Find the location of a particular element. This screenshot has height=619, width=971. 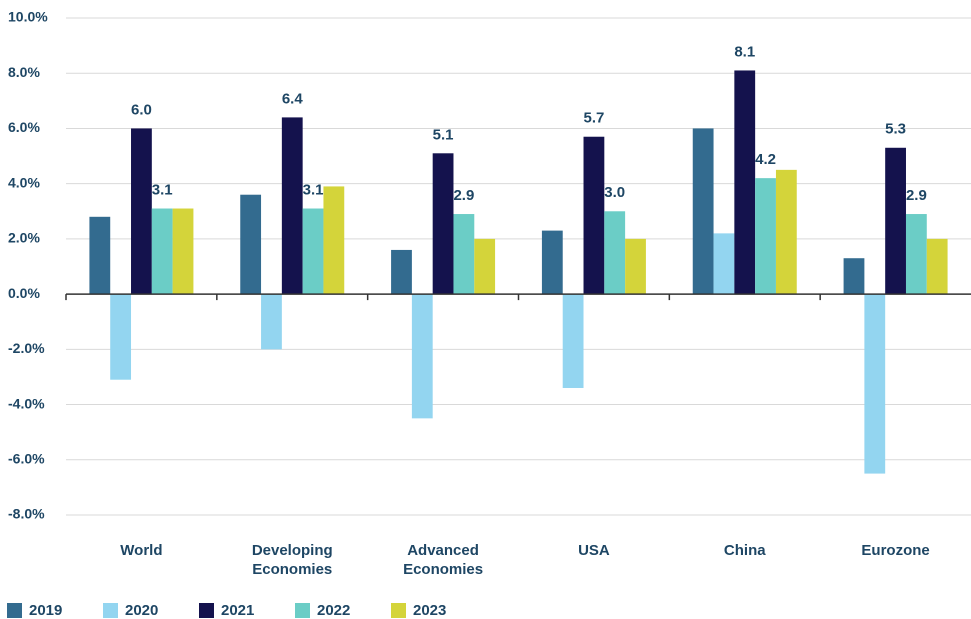

legend-label: 2021 is located at coordinates (237, 610).